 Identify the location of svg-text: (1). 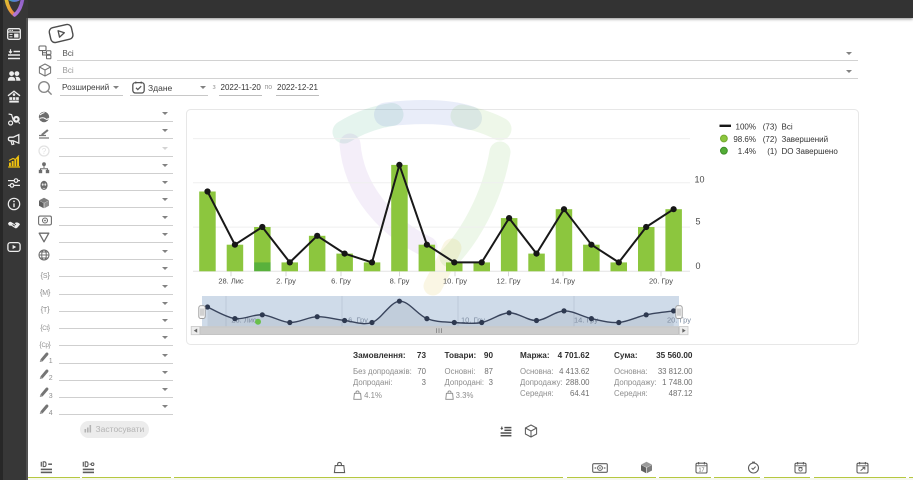
(772, 151).